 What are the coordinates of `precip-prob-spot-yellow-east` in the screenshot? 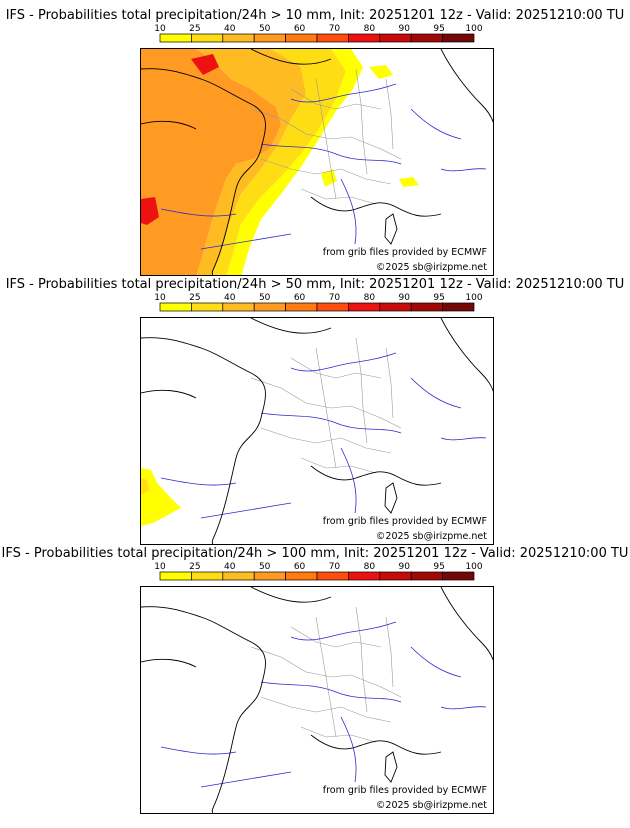 It's located at (370, 126).